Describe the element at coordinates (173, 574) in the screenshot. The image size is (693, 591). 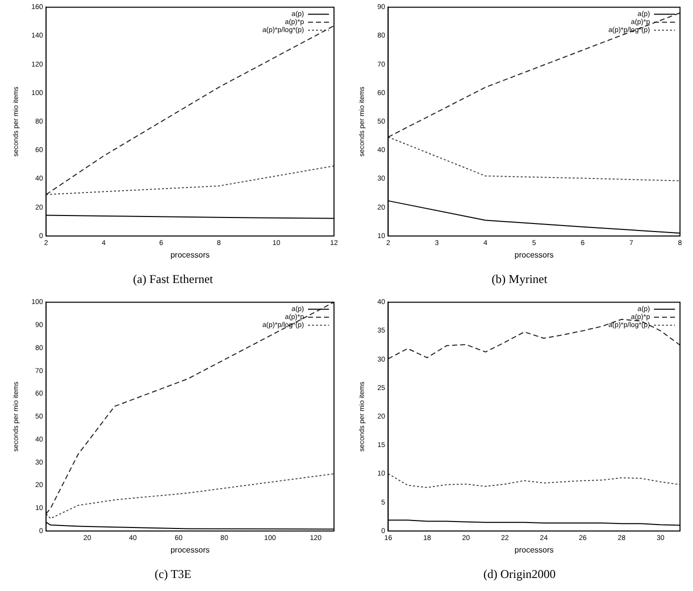
I see `text: (c) T3E` at that location.